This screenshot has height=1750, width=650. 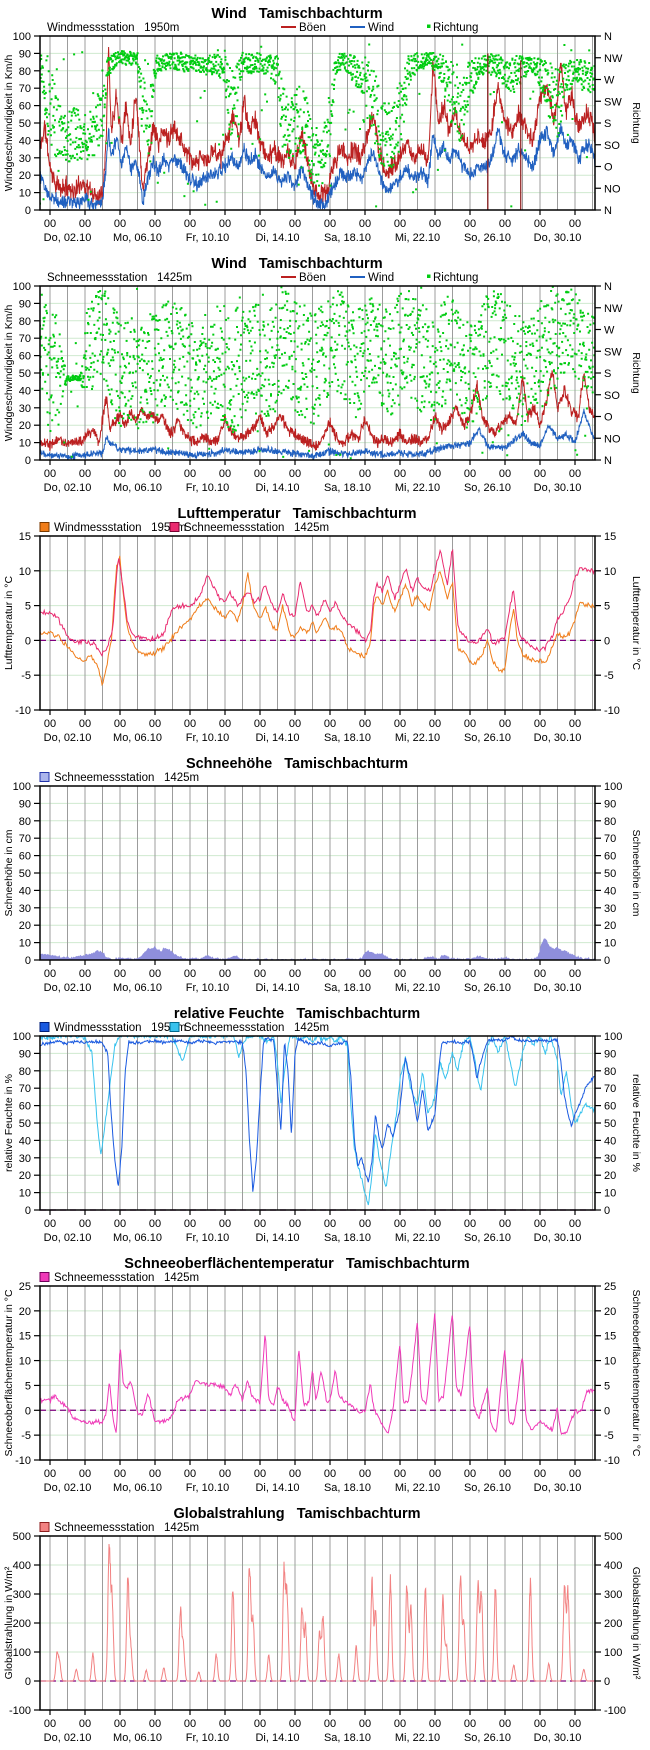 What do you see at coordinates (636, 123) in the screenshot?
I see `y-axis-title-right: Richtung` at bounding box center [636, 123].